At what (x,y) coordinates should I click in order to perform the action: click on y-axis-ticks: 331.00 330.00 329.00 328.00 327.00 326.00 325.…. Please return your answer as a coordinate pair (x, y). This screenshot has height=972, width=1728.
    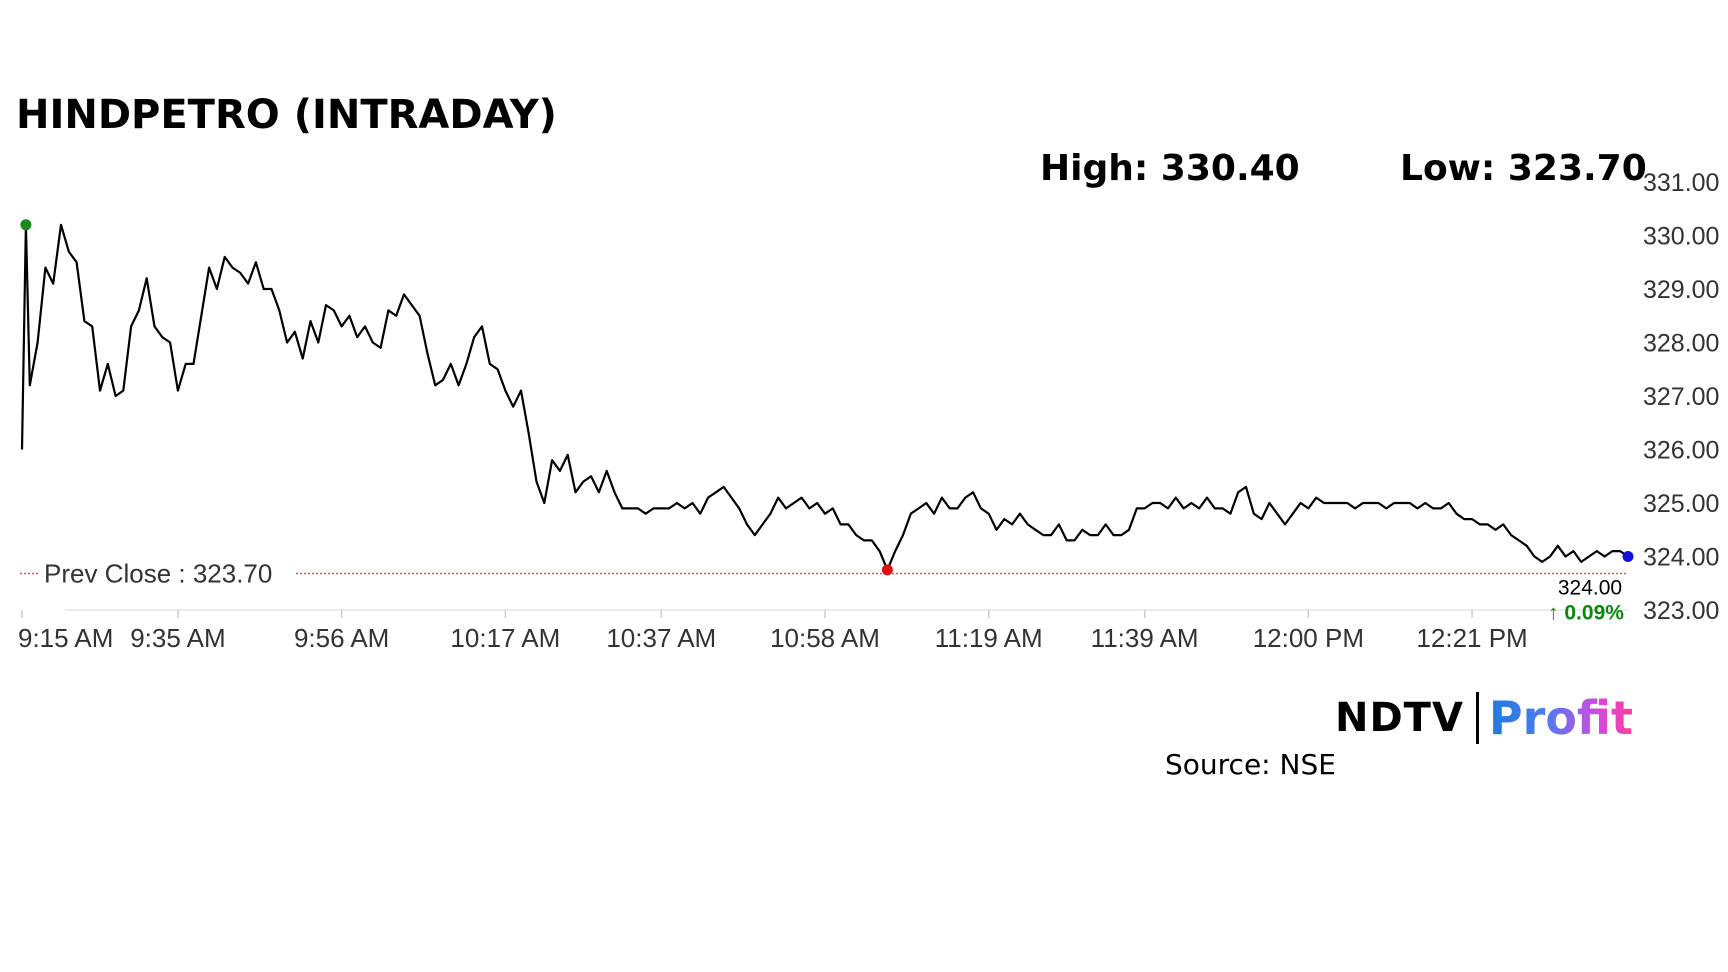
    Looking at the image, I should click on (1681, 397).